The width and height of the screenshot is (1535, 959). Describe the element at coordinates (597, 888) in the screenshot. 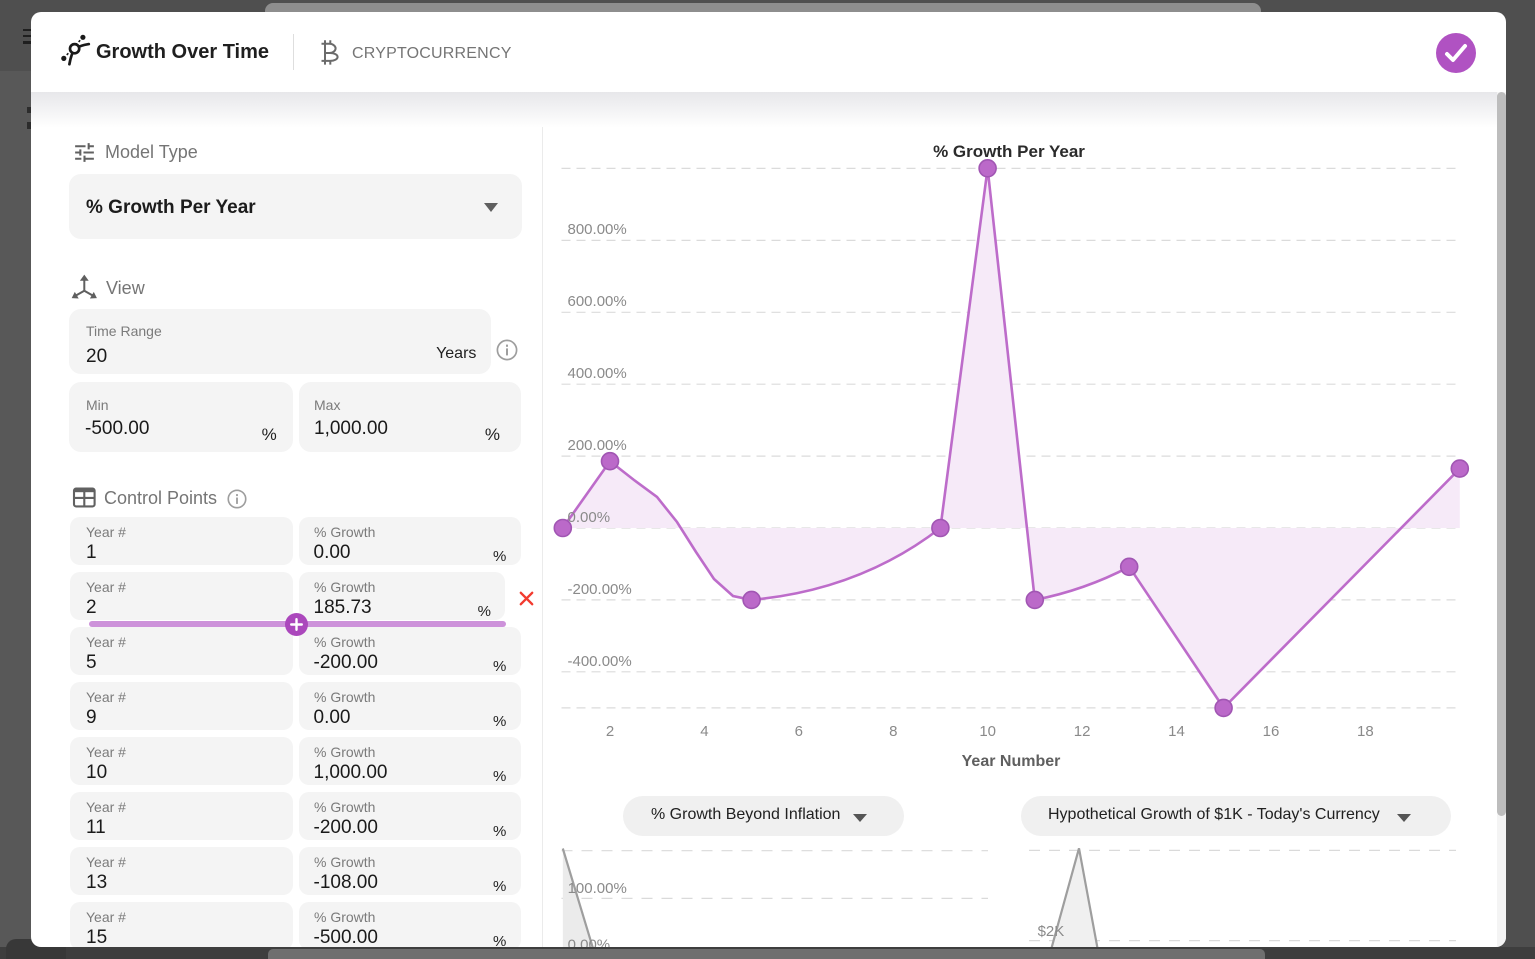

I see `svg-text: 100.00%` at that location.